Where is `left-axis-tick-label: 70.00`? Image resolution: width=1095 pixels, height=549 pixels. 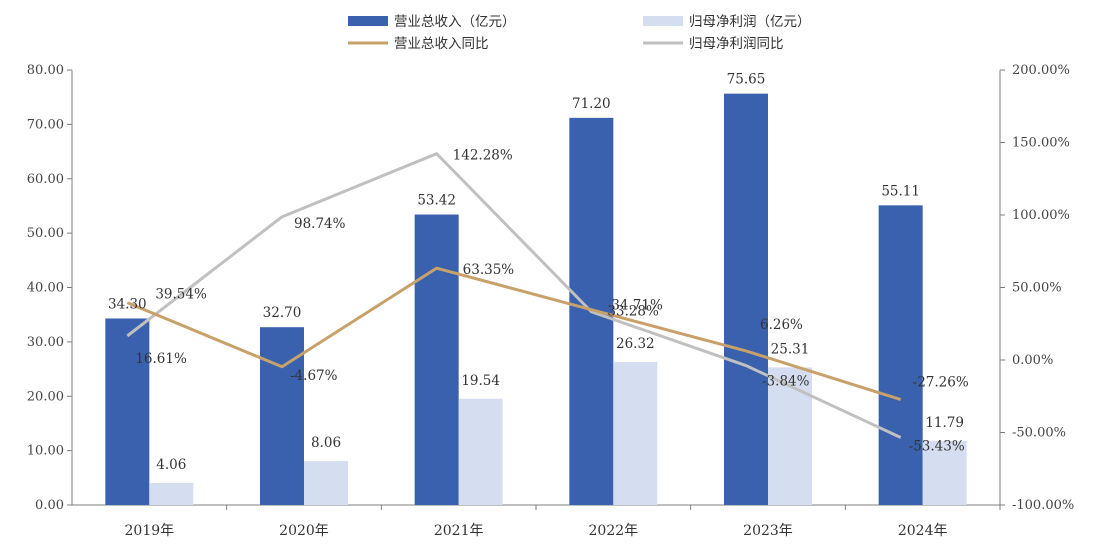 left-axis-tick-label: 70.00 is located at coordinates (45, 124).